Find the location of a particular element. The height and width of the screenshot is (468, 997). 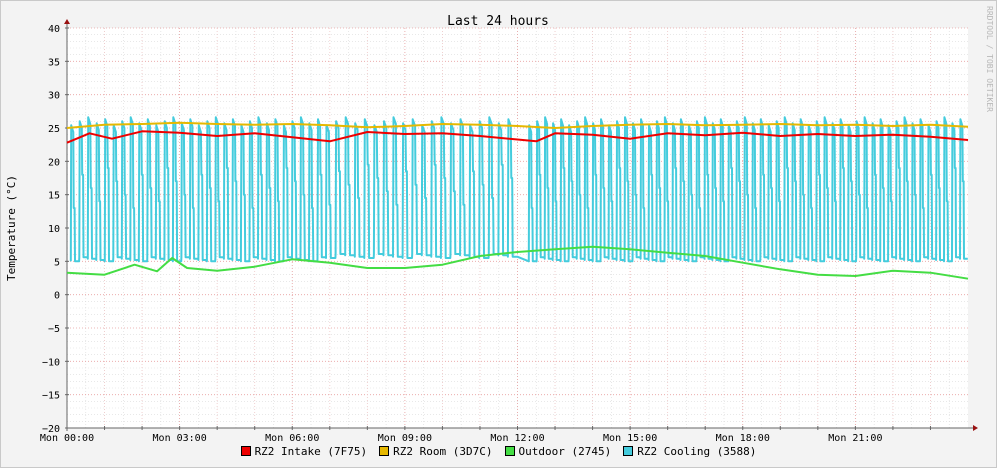

x-axis-arrow is located at coordinates (975, 428).